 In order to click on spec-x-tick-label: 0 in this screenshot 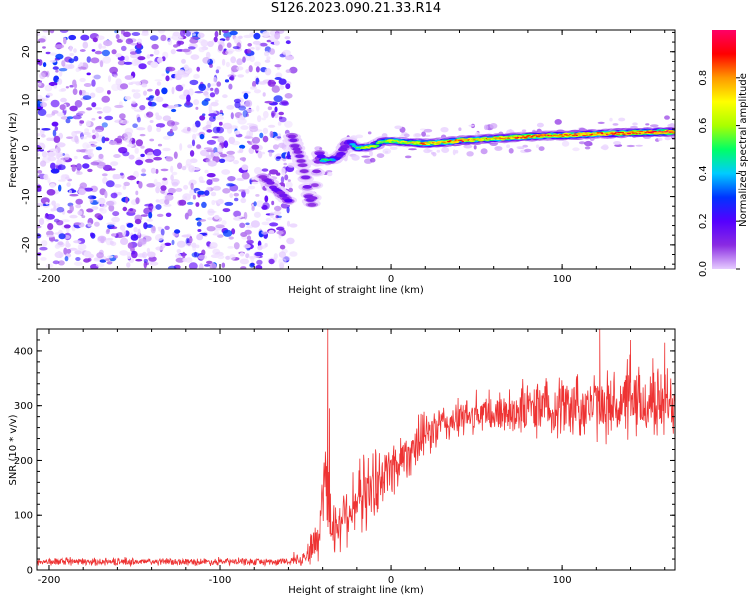, I will do `click(391, 279)`.